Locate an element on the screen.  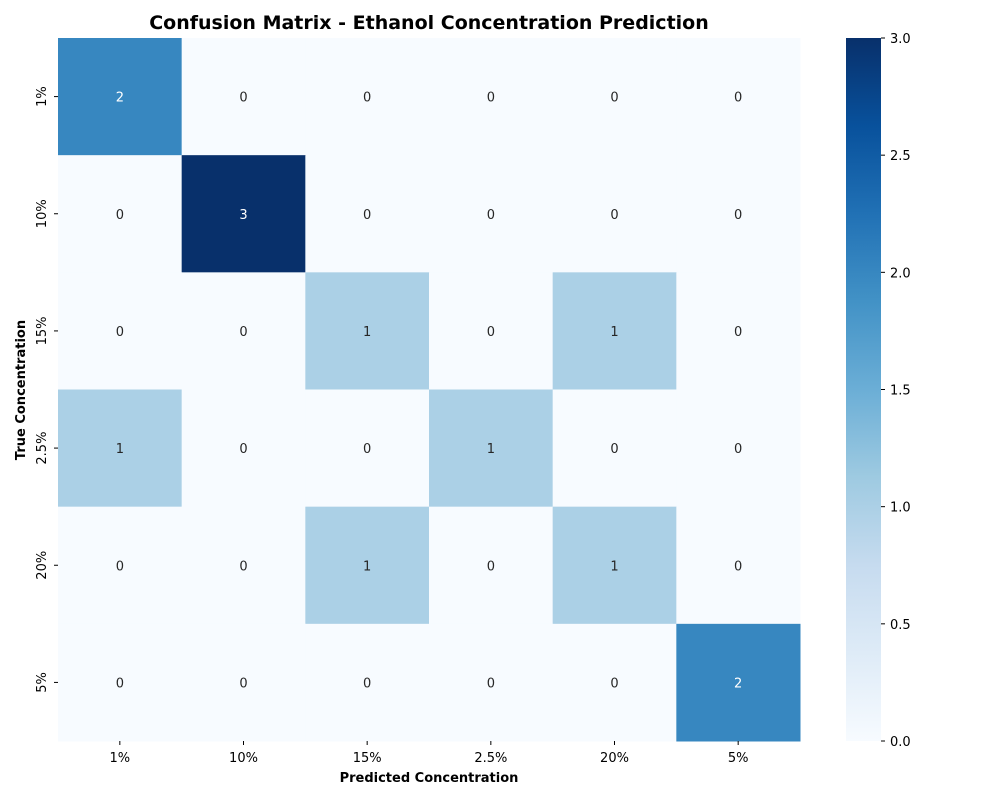
colorbar-ticks: 0.0 0.5 1.0 1.5 2.0 2.5 3.0 is located at coordinates (896, 391).